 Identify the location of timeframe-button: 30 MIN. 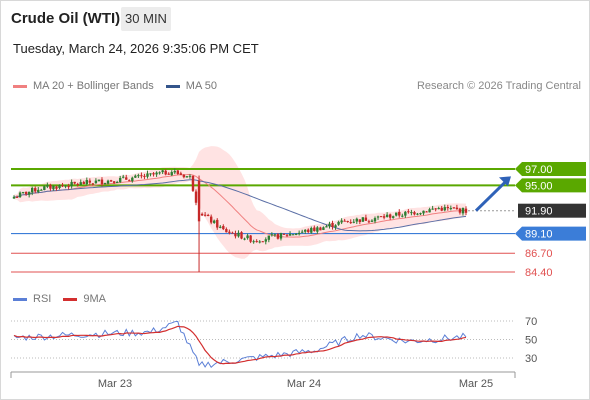
(146, 19).